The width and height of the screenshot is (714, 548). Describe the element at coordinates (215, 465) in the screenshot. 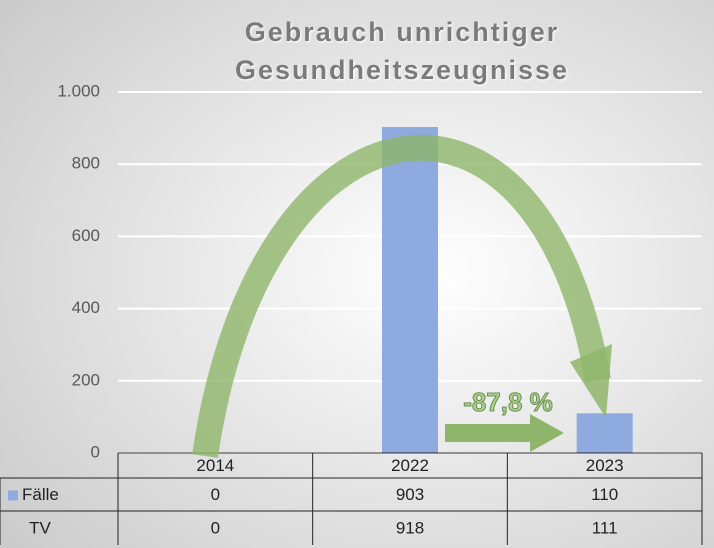

I see `x-tick-label: 2014` at that location.